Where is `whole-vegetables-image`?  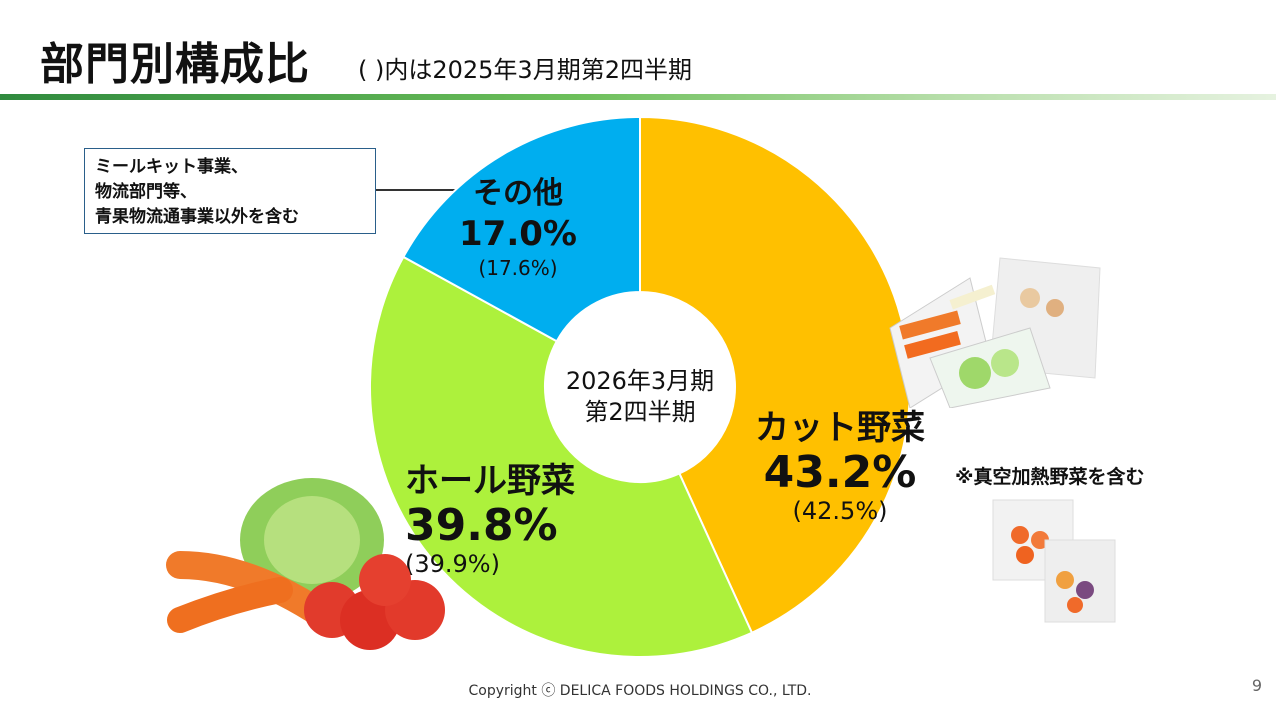
whole-vegetables-image is located at coordinates (305, 564).